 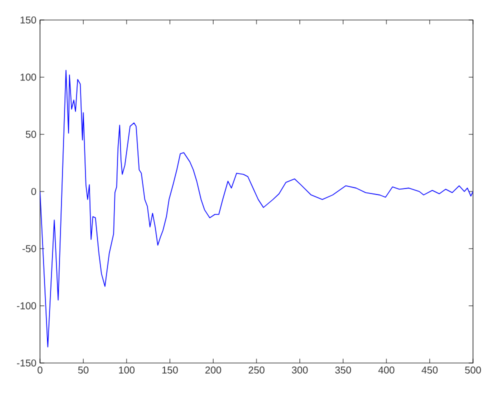 What do you see at coordinates (213, 370) in the screenshot?
I see `x-tick-label: 200` at bounding box center [213, 370].